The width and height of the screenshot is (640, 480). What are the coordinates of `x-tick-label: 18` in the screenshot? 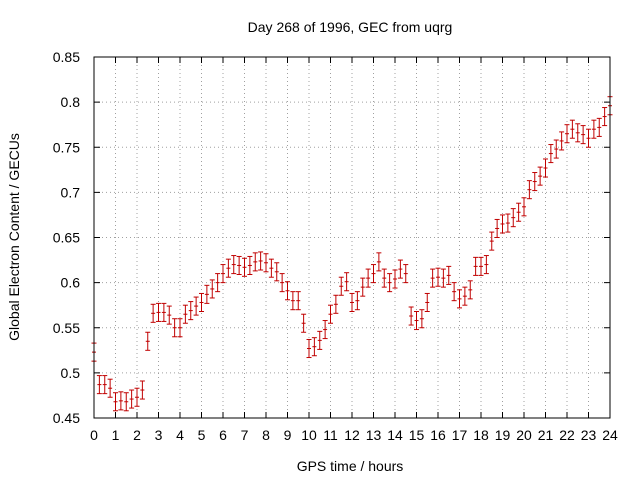 It's located at (481, 435).